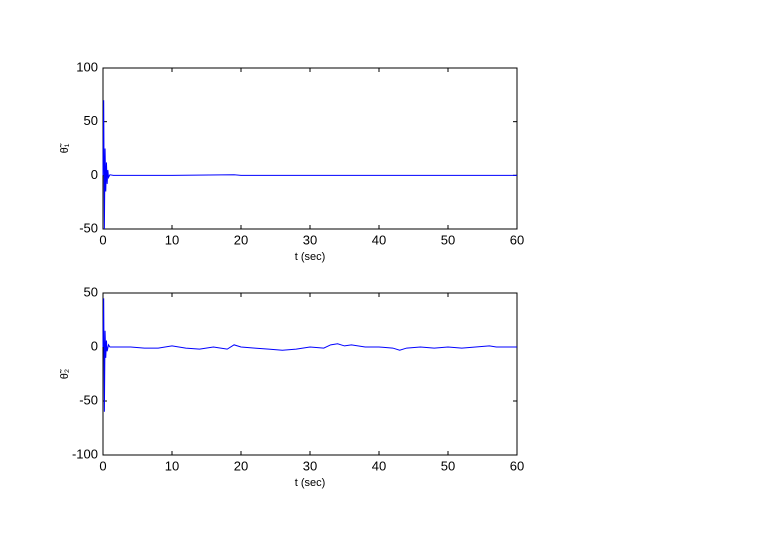 The width and height of the screenshot is (763, 539). Describe the element at coordinates (87, 66) in the screenshot. I see `y-tick-label: 100` at that location.